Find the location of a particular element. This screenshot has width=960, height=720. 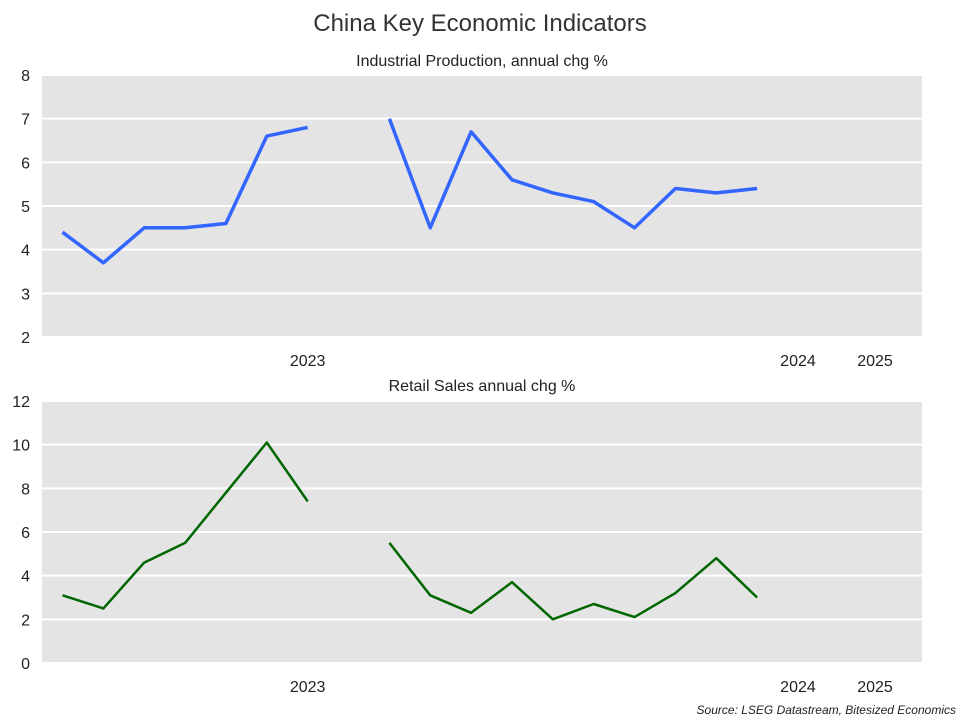

retail-sales-title: Retail Sales annual chg % is located at coordinates (482, 386).